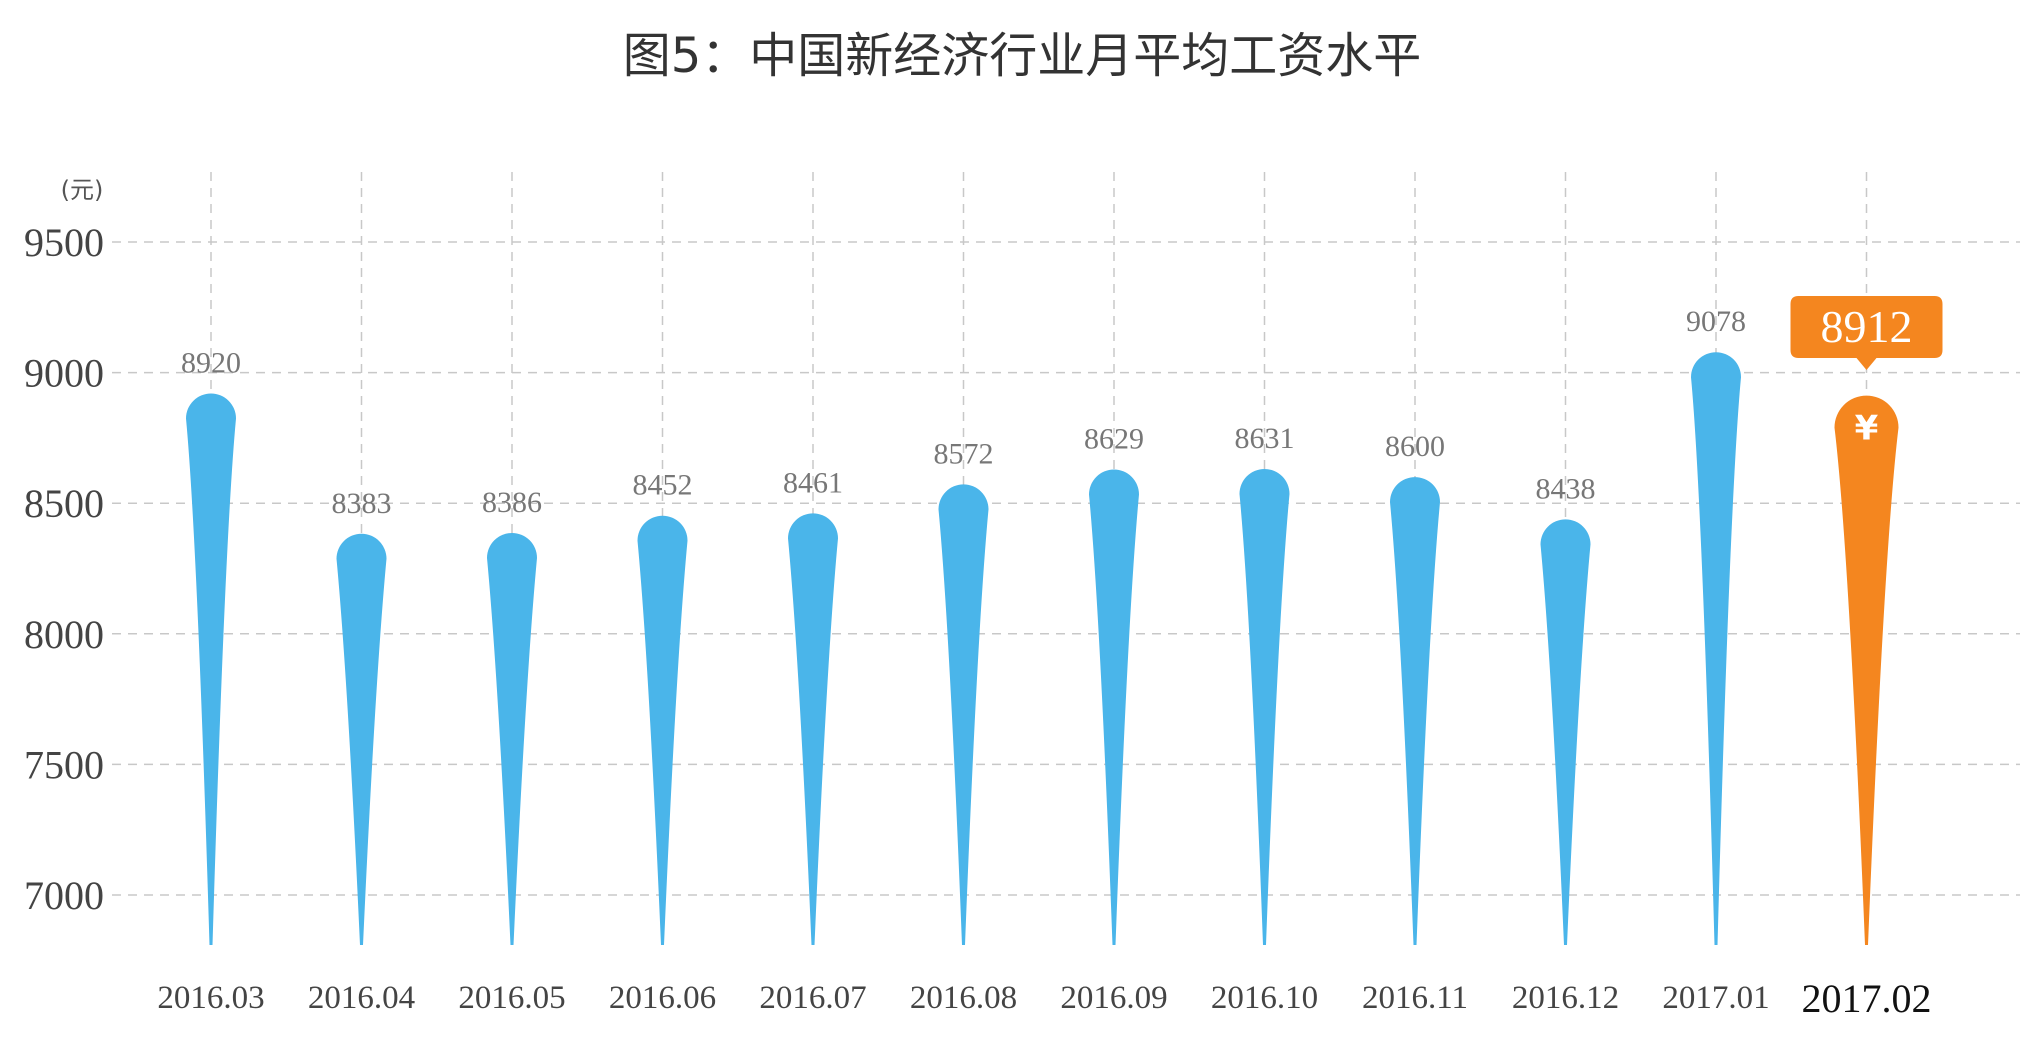  I want to click on data-label: 8386, so click(512, 502).